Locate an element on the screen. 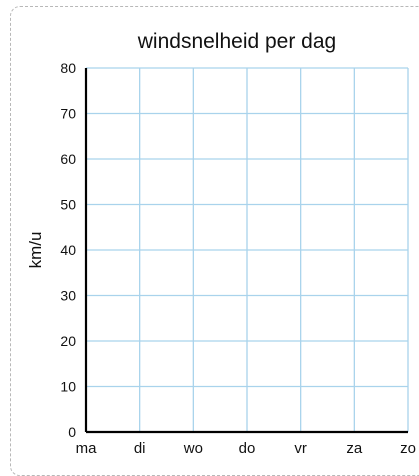 The image size is (419, 476). x-tick-labels: ma di wo do vr za zo is located at coordinates (246, 448).